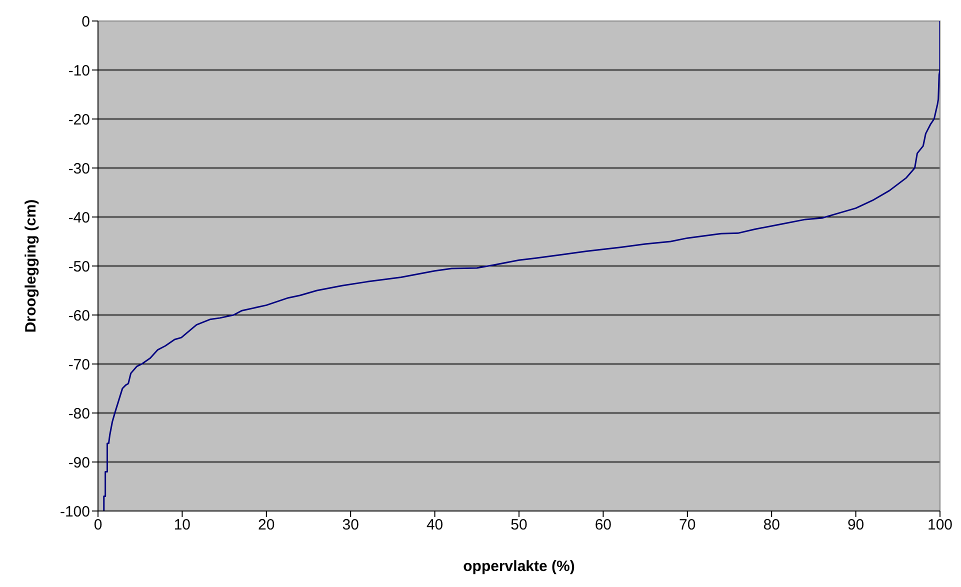 The width and height of the screenshot is (961, 587). What do you see at coordinates (79, 315) in the screenshot?
I see `y-tick-label: -60` at bounding box center [79, 315].